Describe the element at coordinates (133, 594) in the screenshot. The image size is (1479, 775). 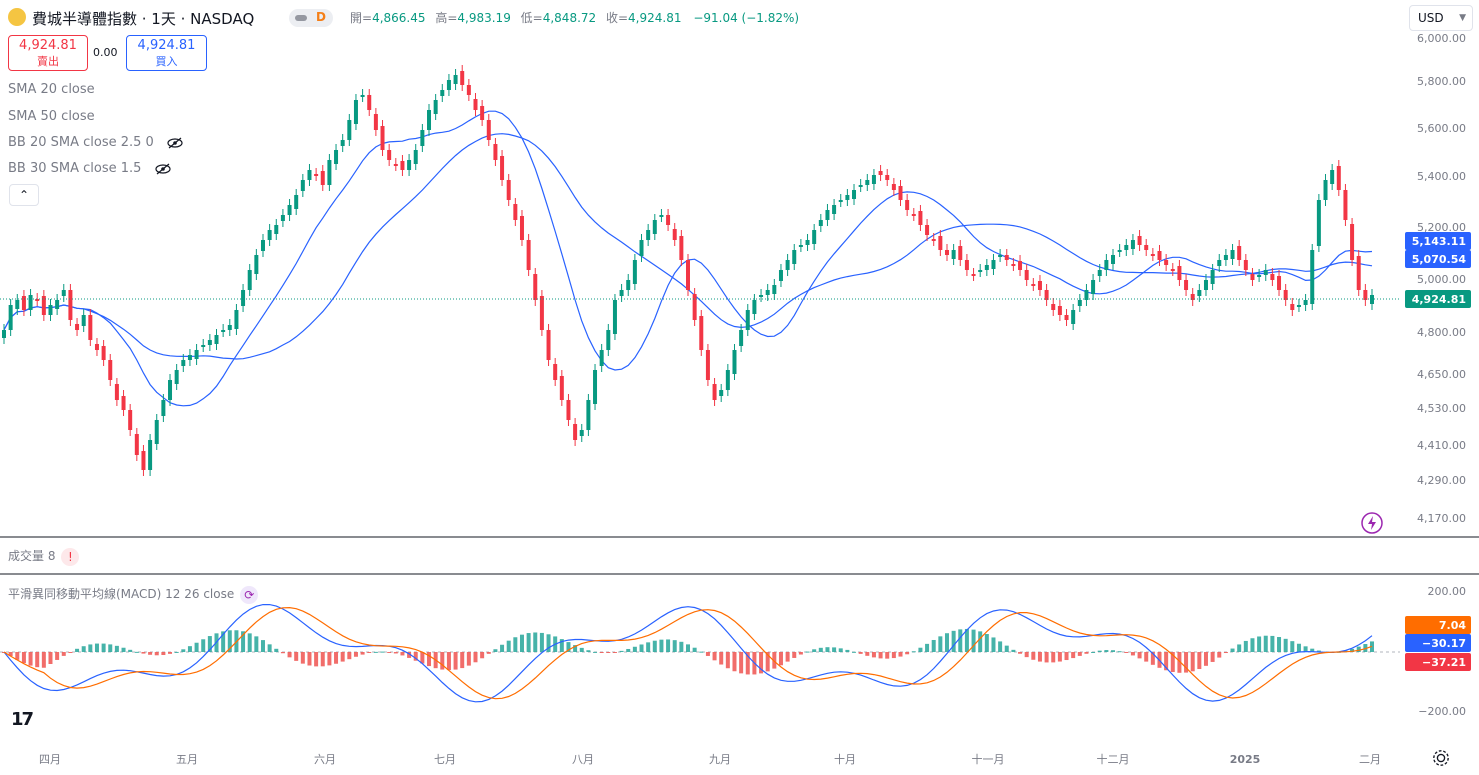
I see `macd-pane-title: 平滑異同移動平均線(MACD) 12 26 close ⟳` at that location.